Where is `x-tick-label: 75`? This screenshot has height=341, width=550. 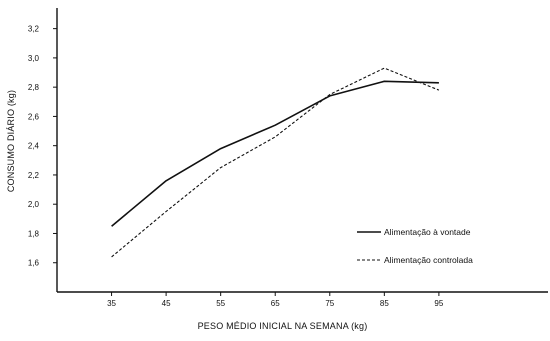
x-tick-label: 75 is located at coordinates (329, 303).